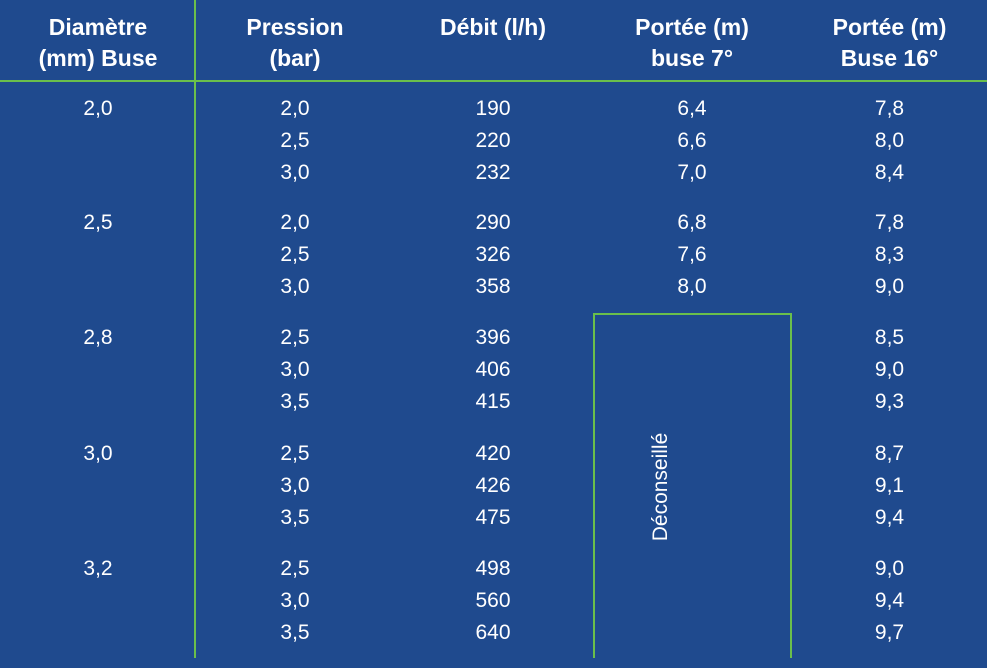 The image size is (987, 668). I want to click on header-range-16: Portée (m) Buse 16°, so click(889, 42).